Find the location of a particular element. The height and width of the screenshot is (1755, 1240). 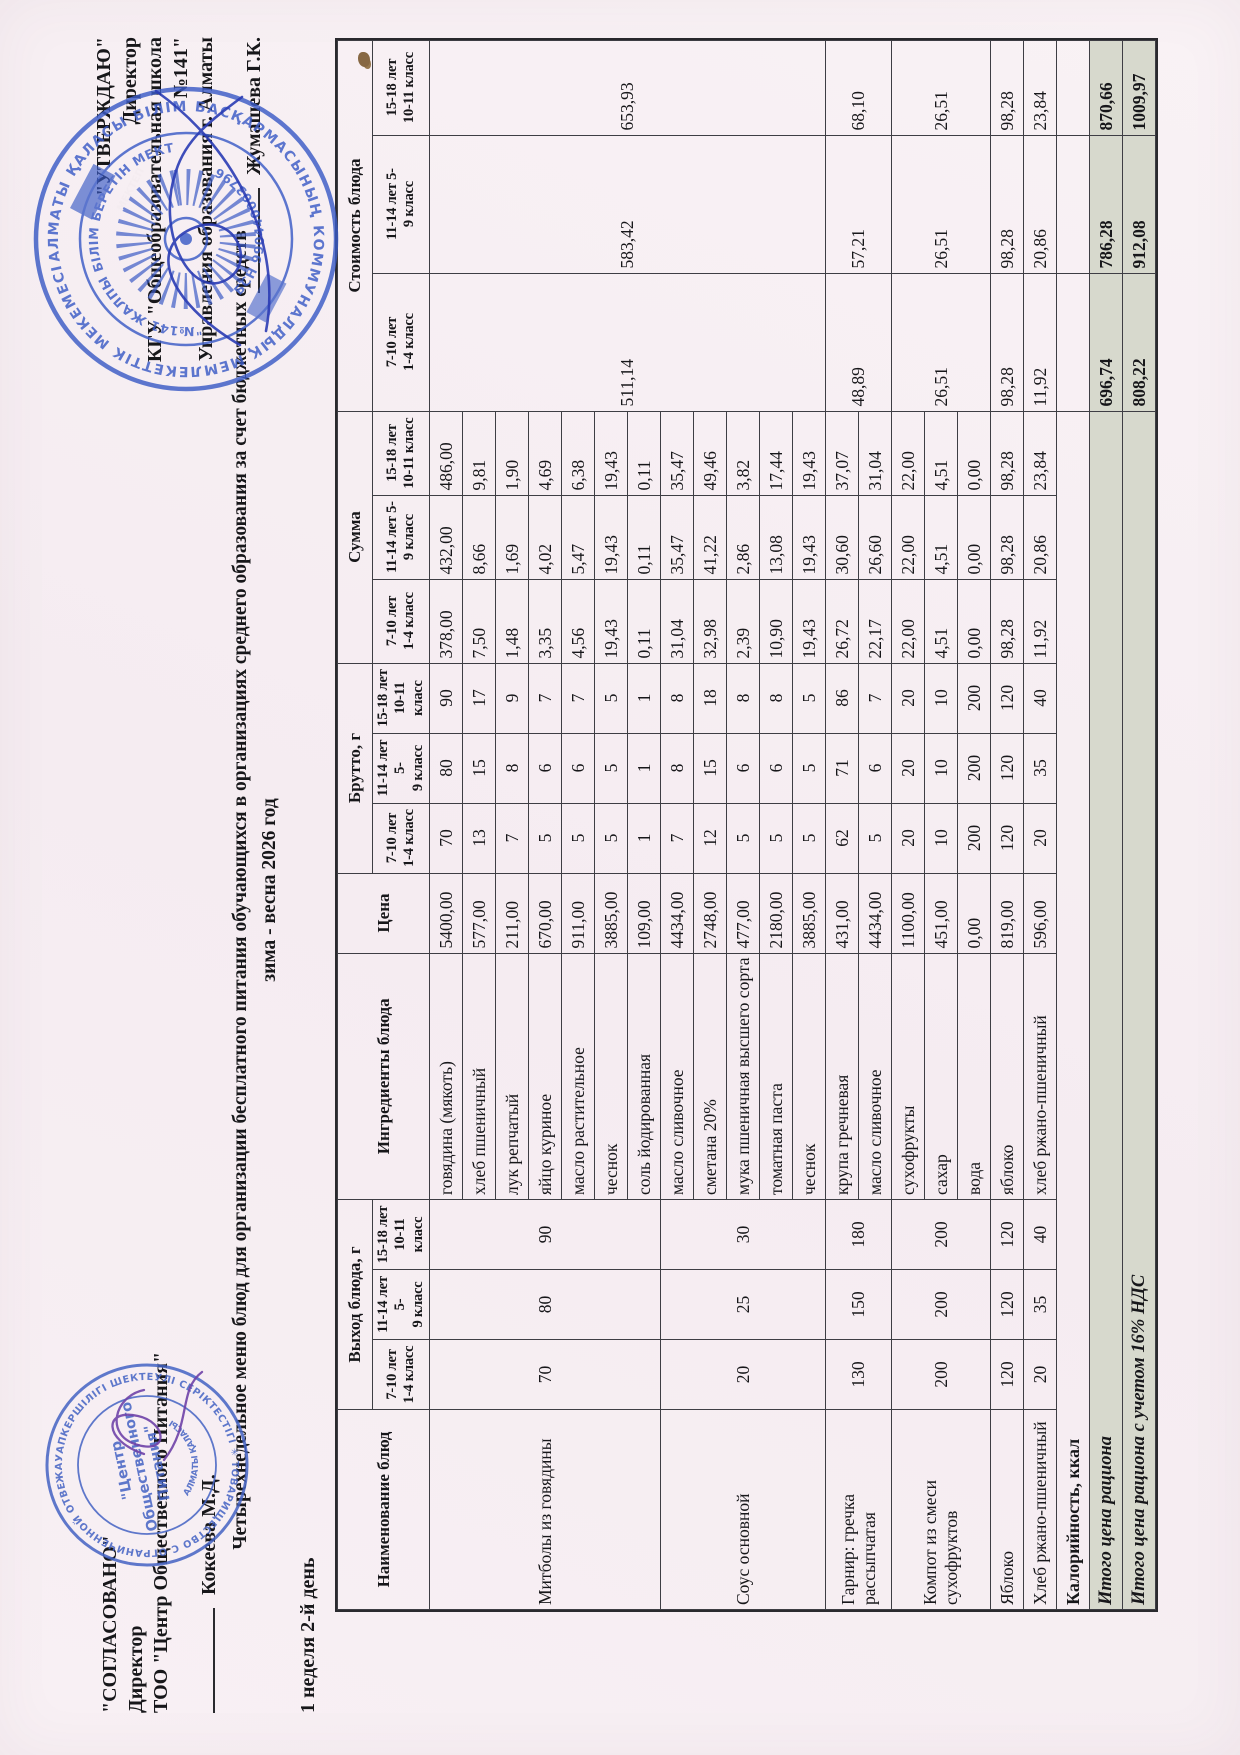

price-cell: 451,00 is located at coordinates (941, 913).